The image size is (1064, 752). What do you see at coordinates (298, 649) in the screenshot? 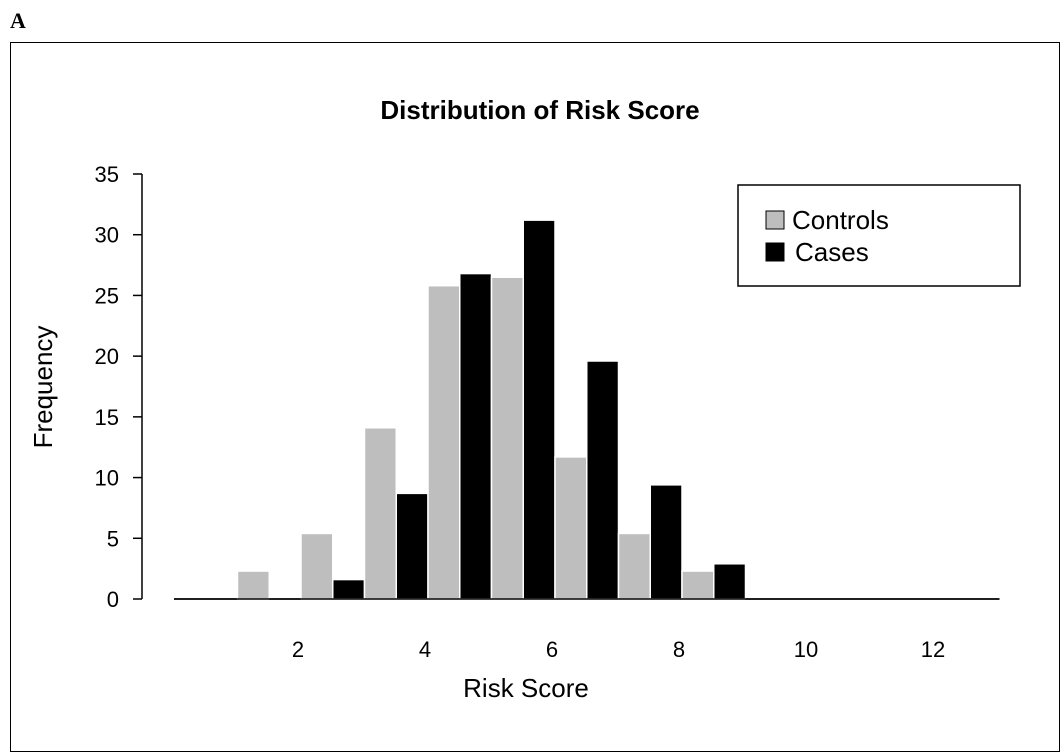
I see `x-tick-label: 2` at bounding box center [298, 649].